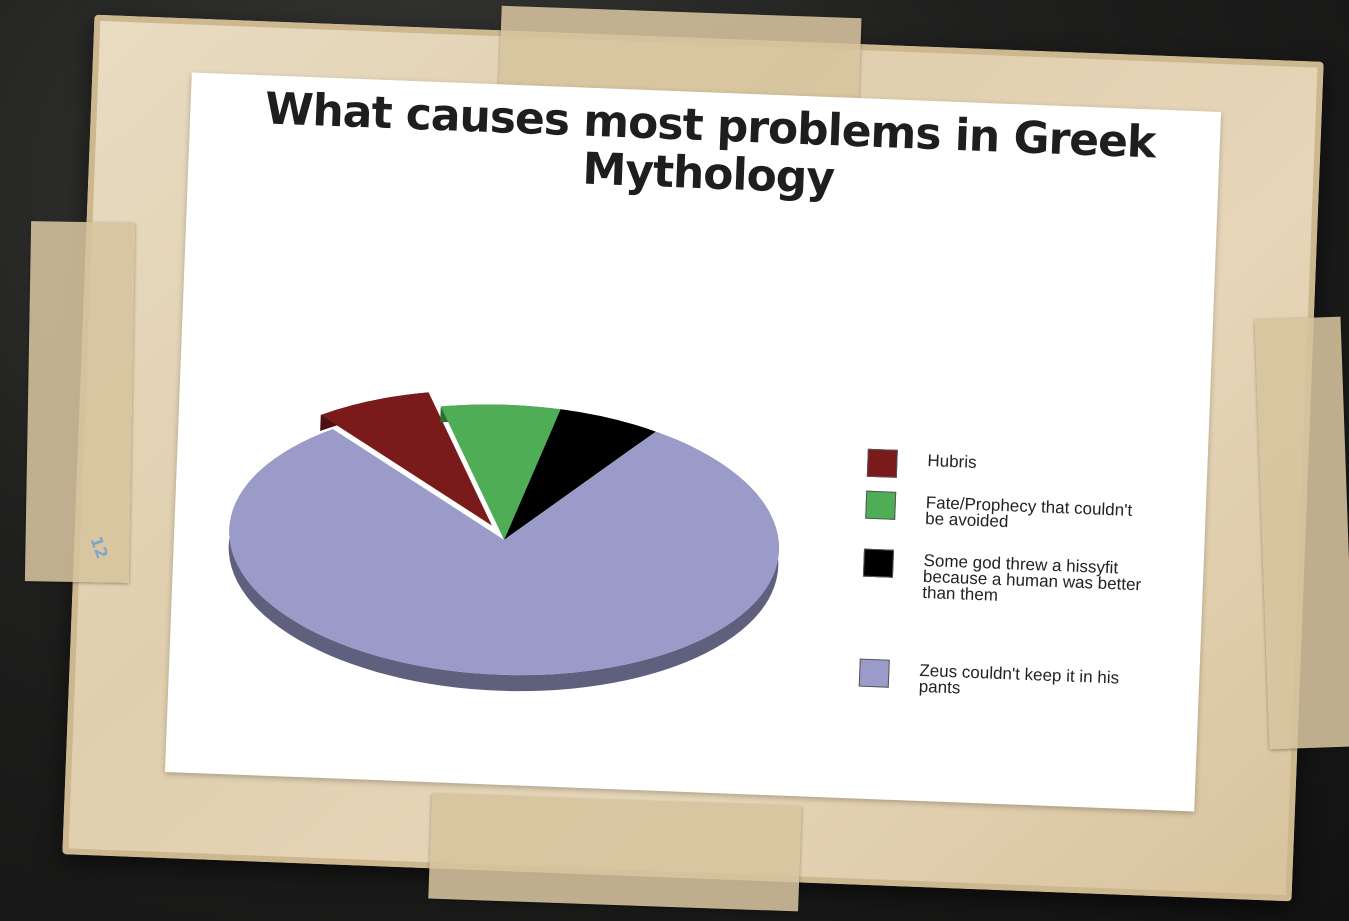  I want to click on pie-slice-fate-prophecy-that-couldn-t-be-avoided, so click(500, 472).